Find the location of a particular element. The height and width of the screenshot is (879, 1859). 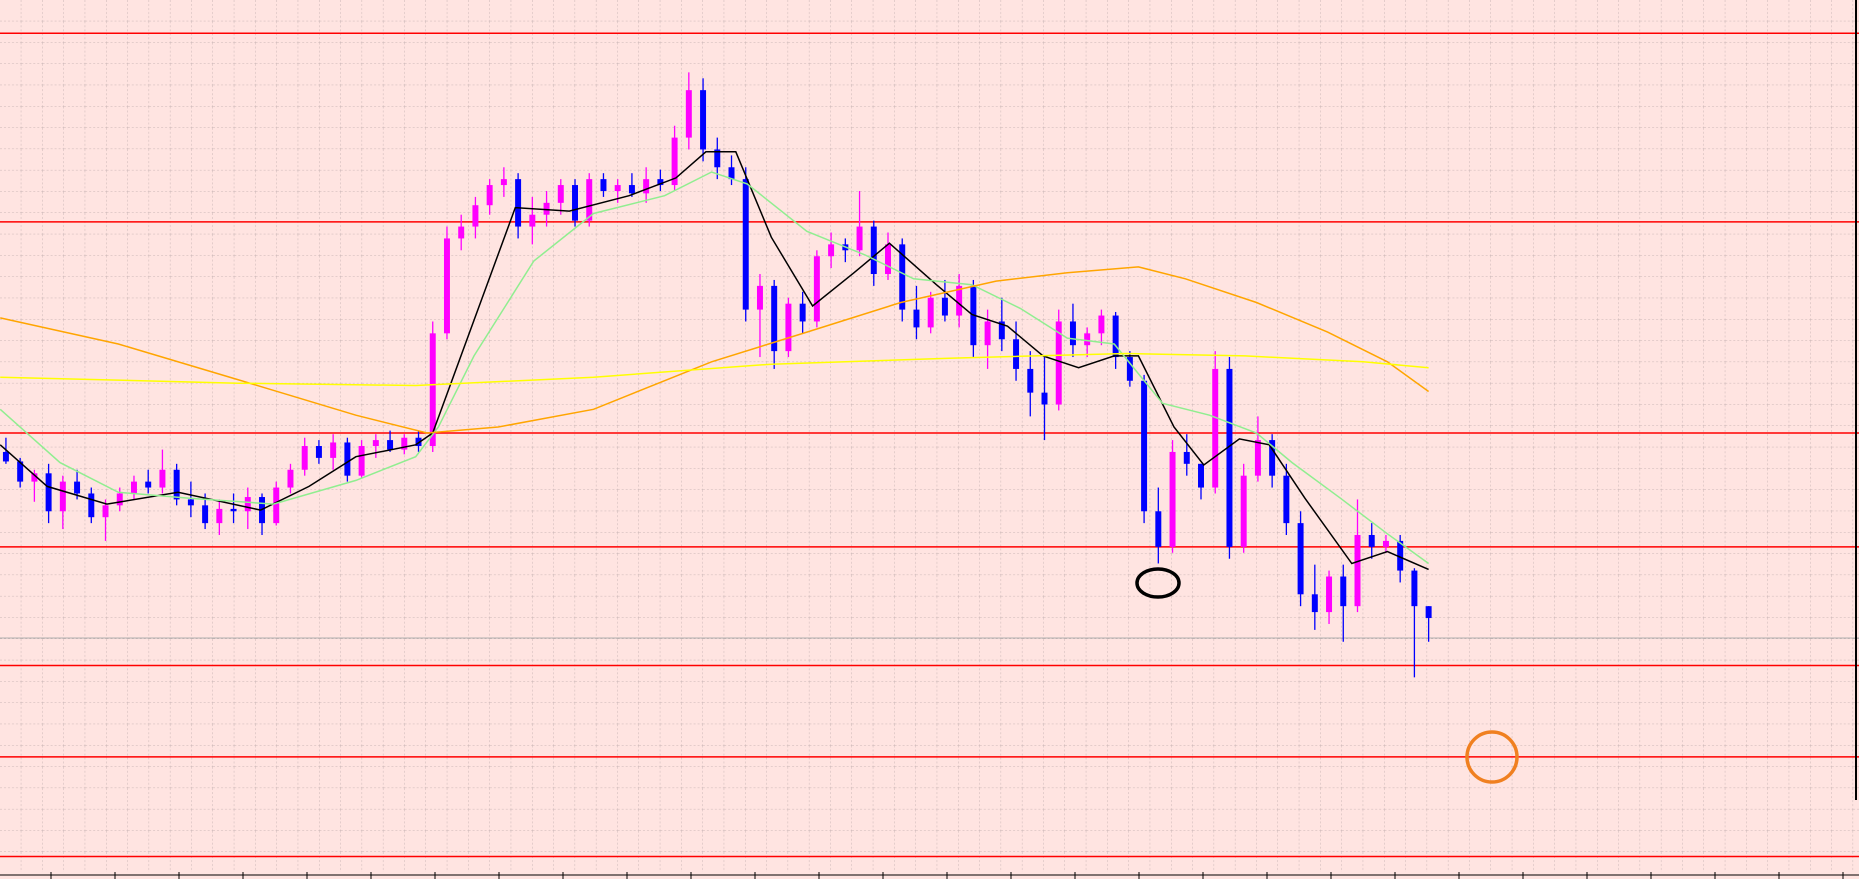

orange-circle-annotation is located at coordinates (1492, 757).